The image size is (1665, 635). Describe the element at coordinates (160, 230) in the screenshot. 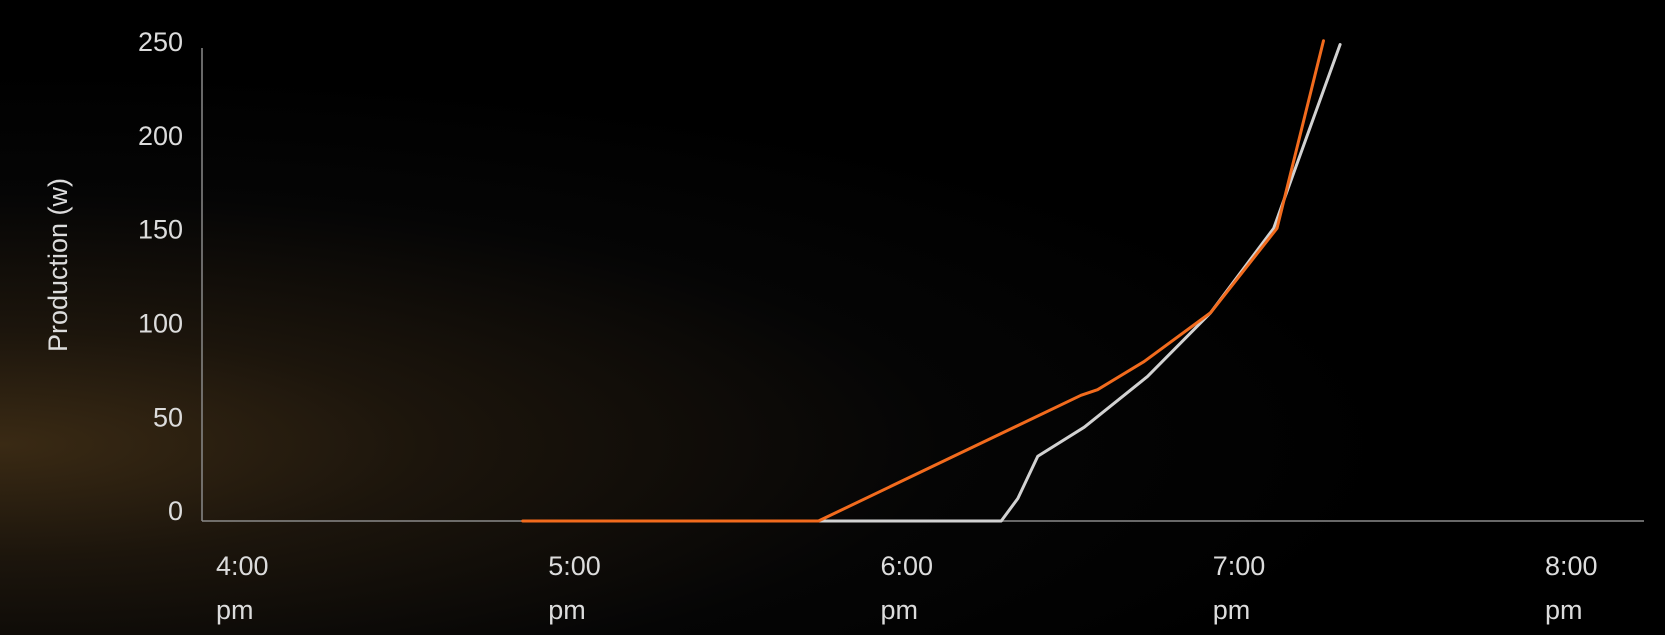

I see `y-tick-label: 150` at that location.